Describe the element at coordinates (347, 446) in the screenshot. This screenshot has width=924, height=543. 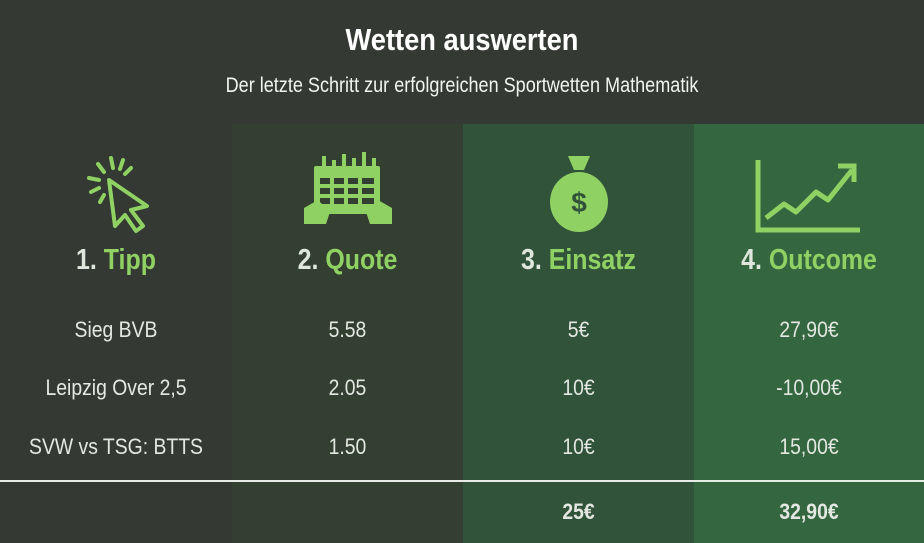
I see `cell-quote-3: 1.50` at that location.